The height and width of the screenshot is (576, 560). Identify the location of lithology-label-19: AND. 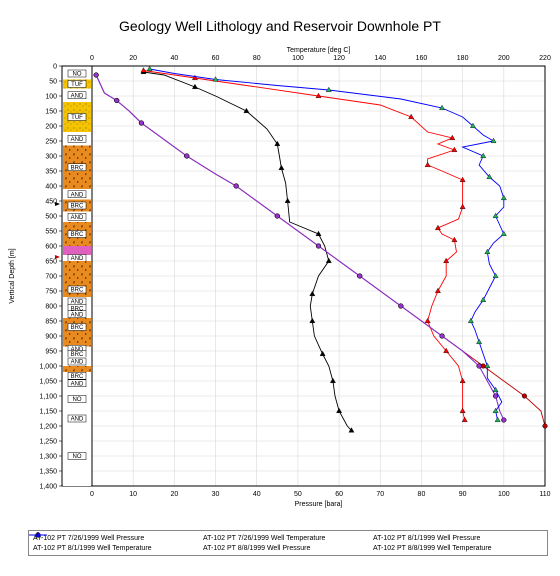
(77, 350).